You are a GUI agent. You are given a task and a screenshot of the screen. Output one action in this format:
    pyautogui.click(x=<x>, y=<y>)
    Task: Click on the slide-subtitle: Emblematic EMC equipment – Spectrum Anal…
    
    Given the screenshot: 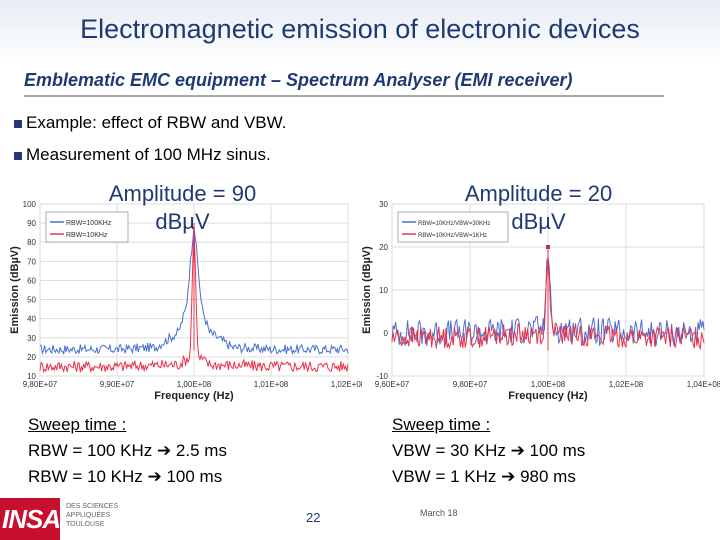 What is the action you would take?
    pyautogui.click(x=344, y=83)
    